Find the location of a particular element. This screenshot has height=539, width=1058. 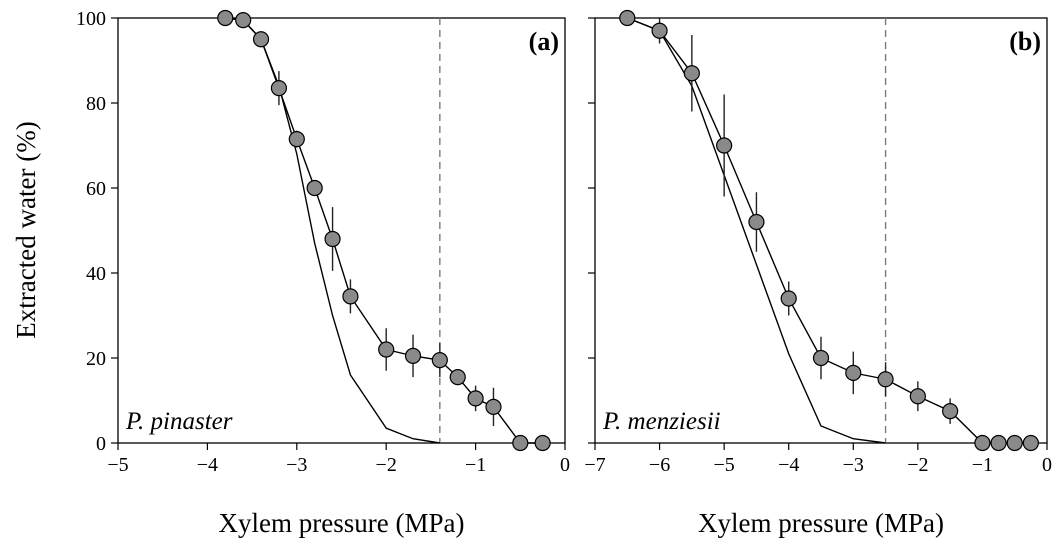

panel-a-x-tick-label: −2 is located at coordinates (386, 465).